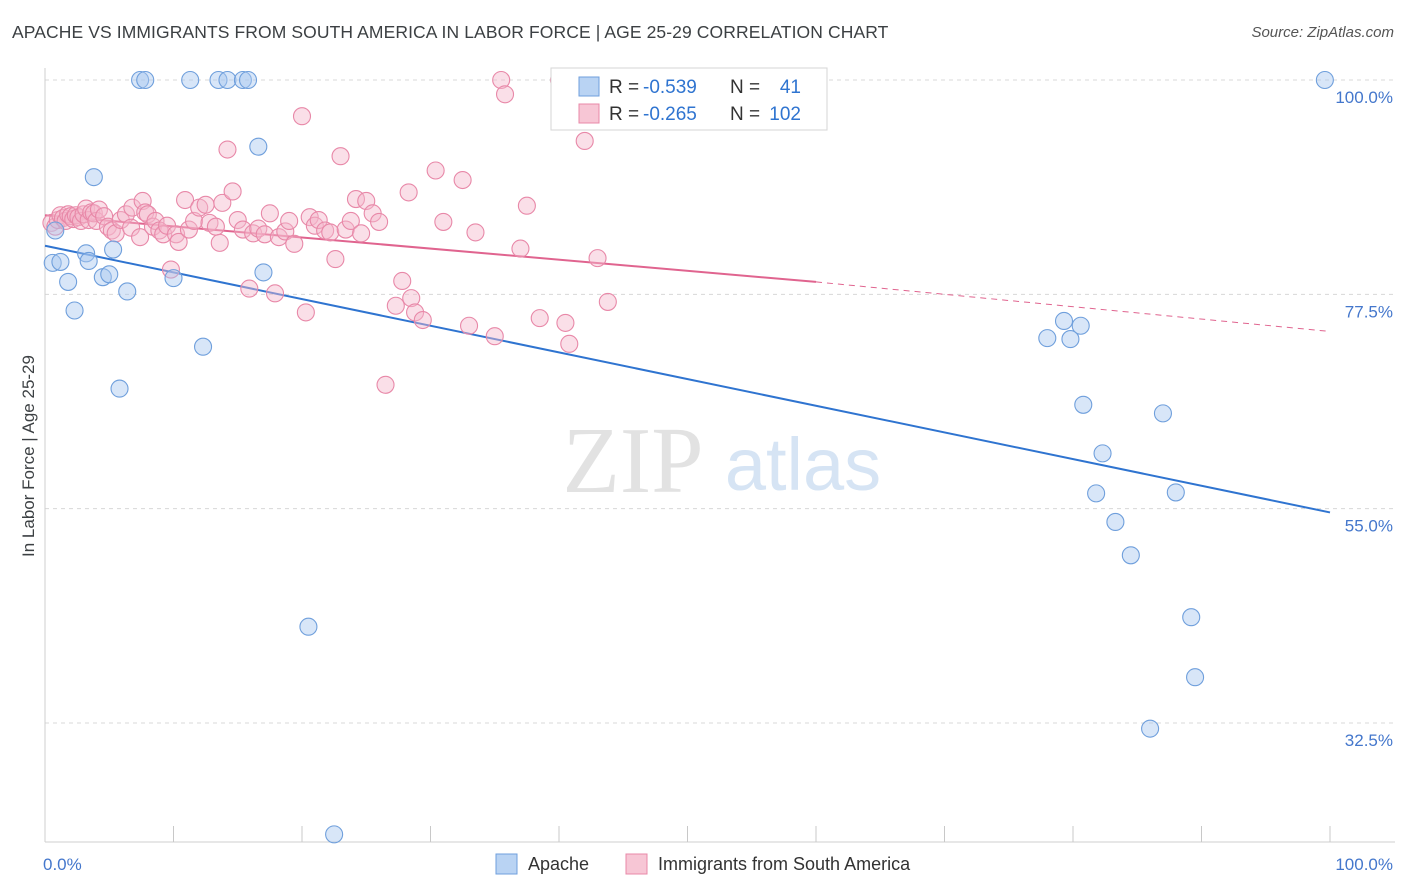 The width and height of the screenshot is (1406, 892). Describe the element at coordinates (784, 864) in the screenshot. I see `legend-bottom-south-america: Immigrants from South America` at that location.